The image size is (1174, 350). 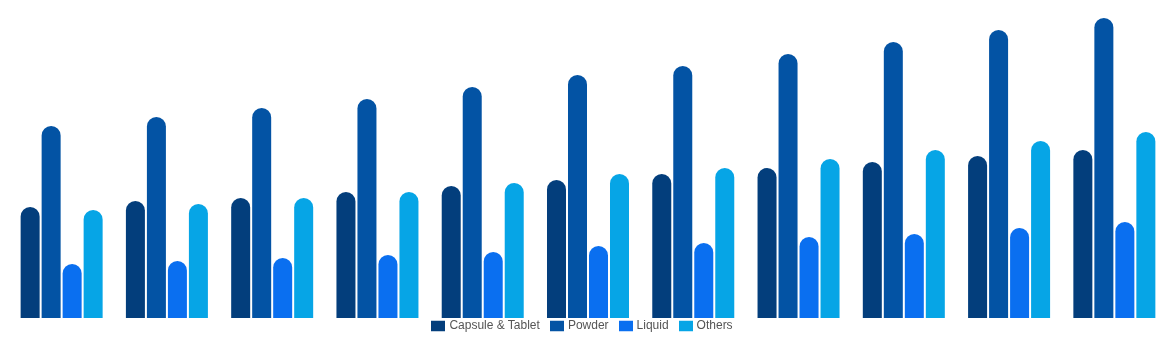 What do you see at coordinates (494, 325) in the screenshot?
I see `legend-label: Capsule & Tablet` at bounding box center [494, 325].